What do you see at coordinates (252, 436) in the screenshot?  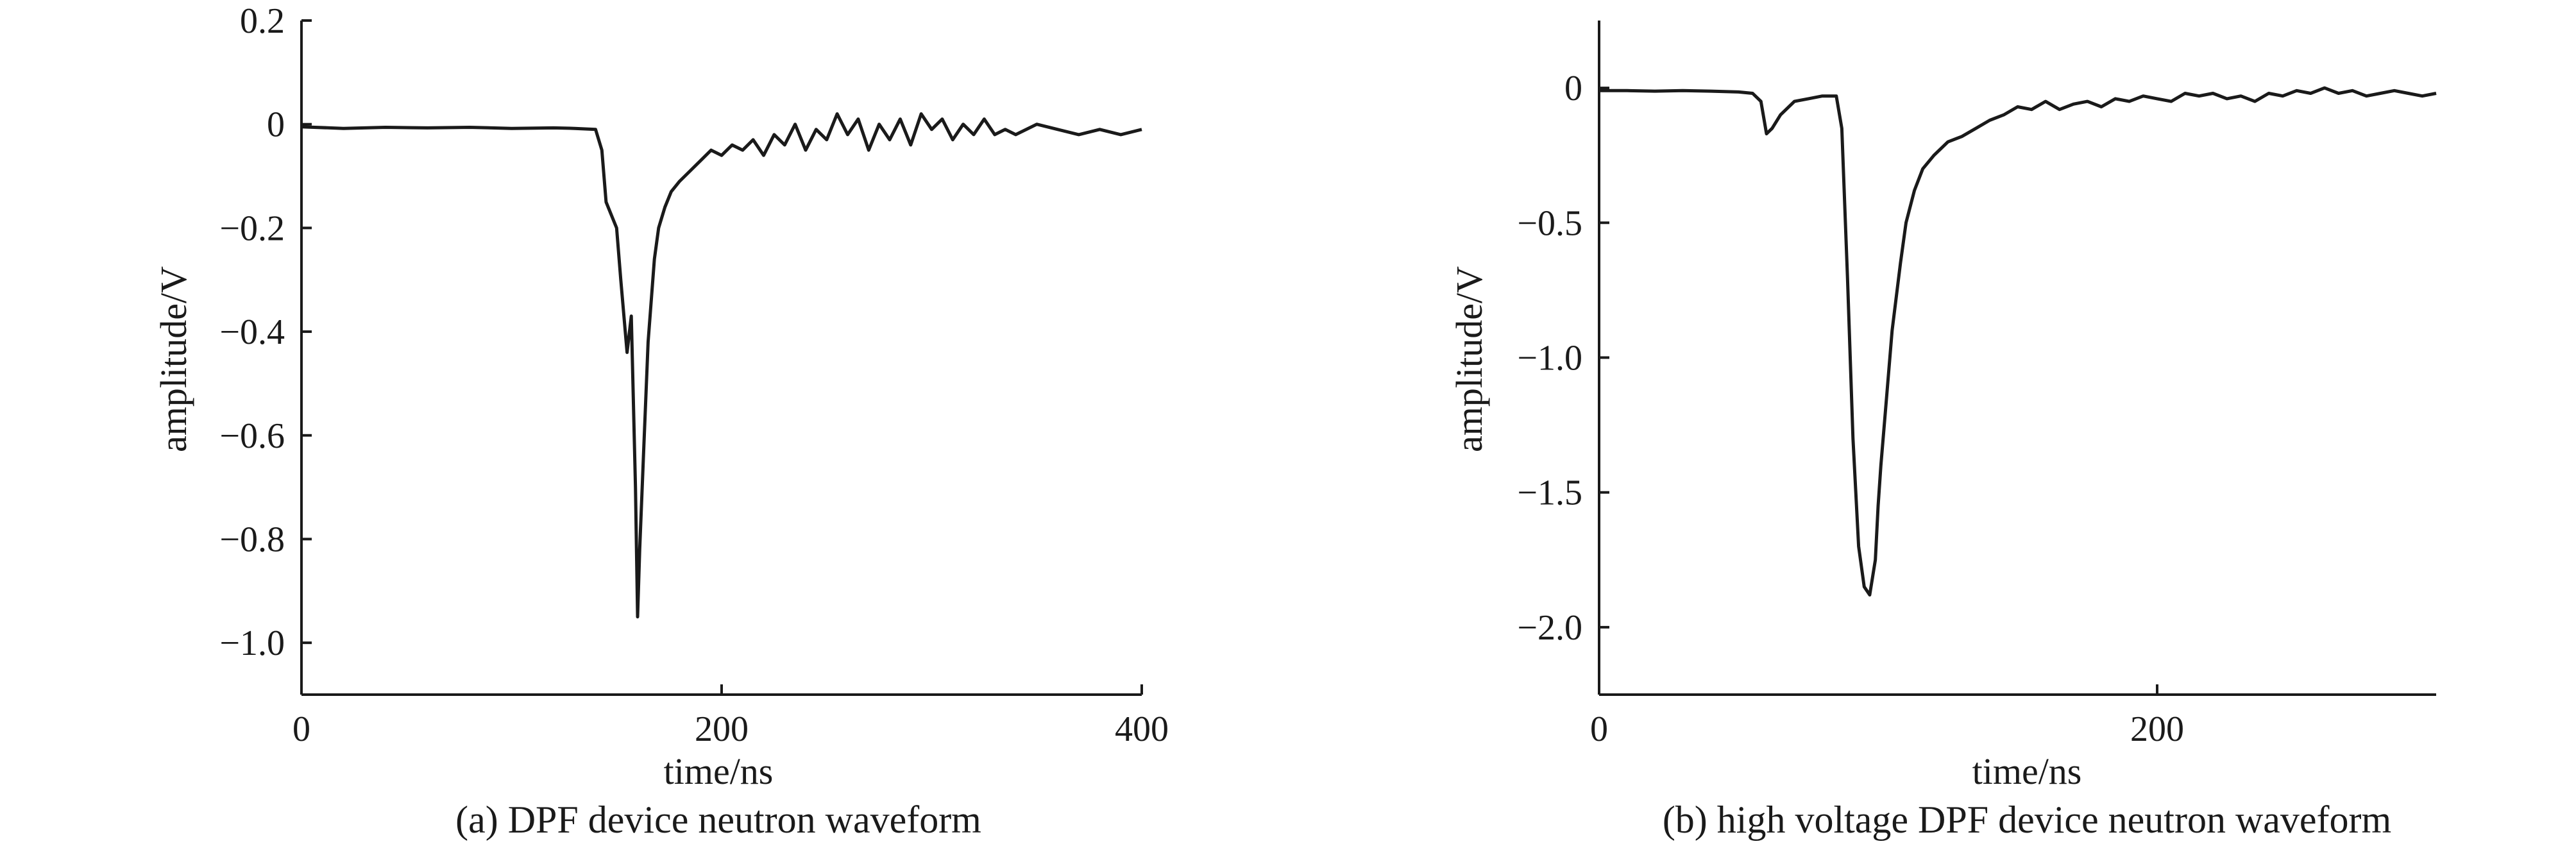 I see `y-tick-label: −0.6` at bounding box center [252, 436].